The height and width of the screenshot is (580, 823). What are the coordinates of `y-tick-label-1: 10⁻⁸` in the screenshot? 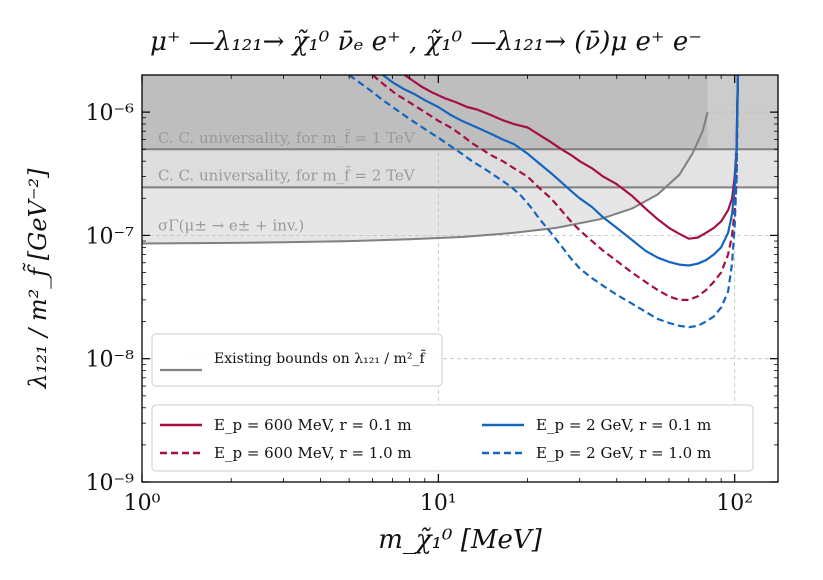 It's located at (110, 360).